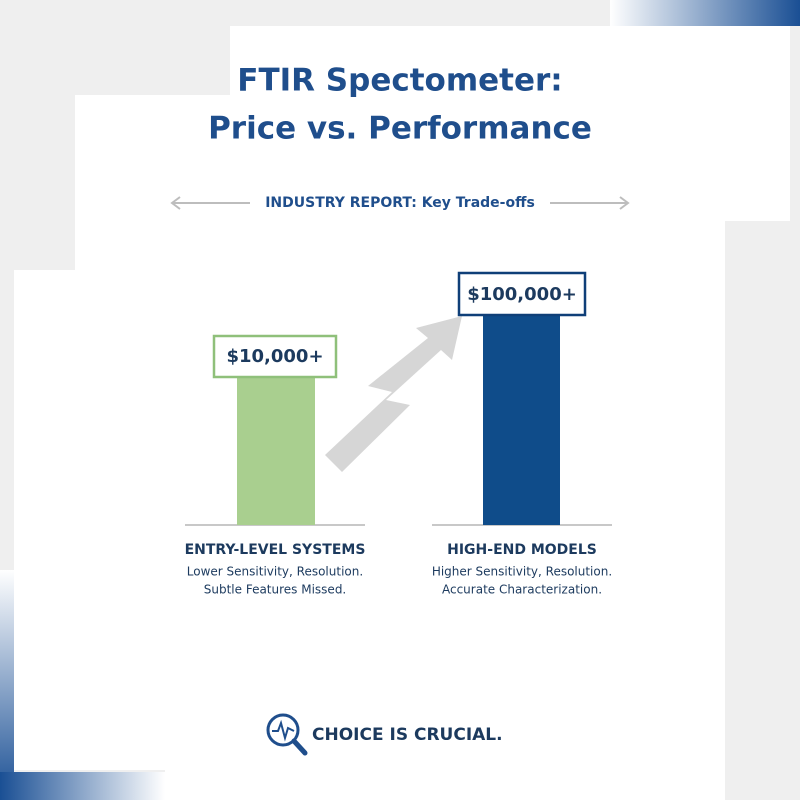 The image size is (800, 804). I want to click on subtitle: INDUSTRY REPORT: Key Trade-offs, so click(400, 203).